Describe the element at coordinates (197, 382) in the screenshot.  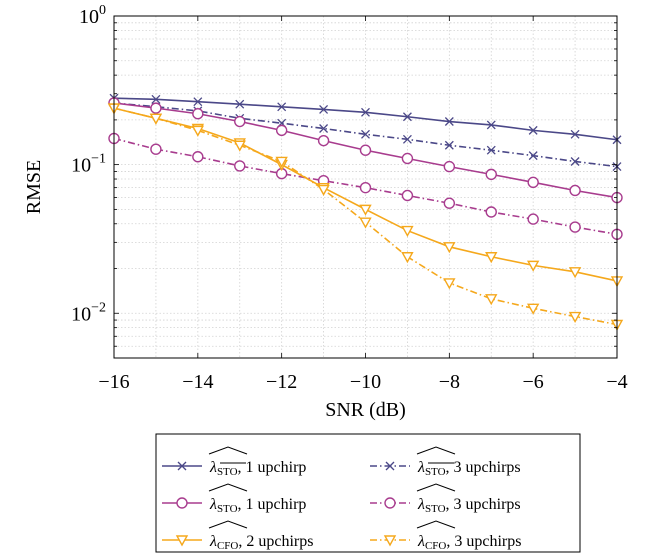
I see `x-tick-label: −14` at that location.